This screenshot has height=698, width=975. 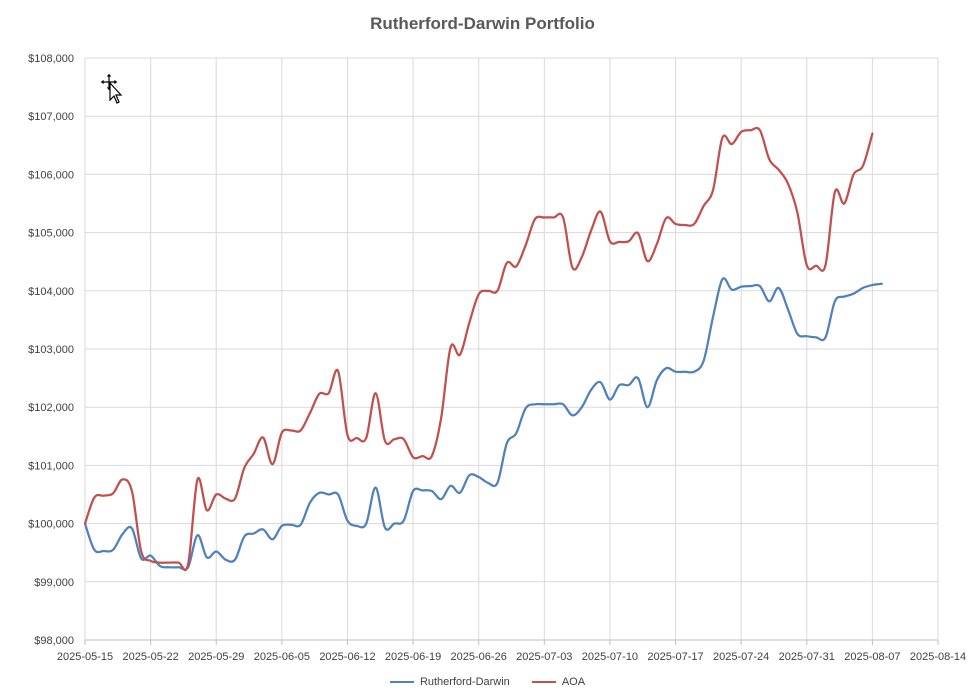 I want to click on y-tick-label: $100,000, so click(x=51, y=525).